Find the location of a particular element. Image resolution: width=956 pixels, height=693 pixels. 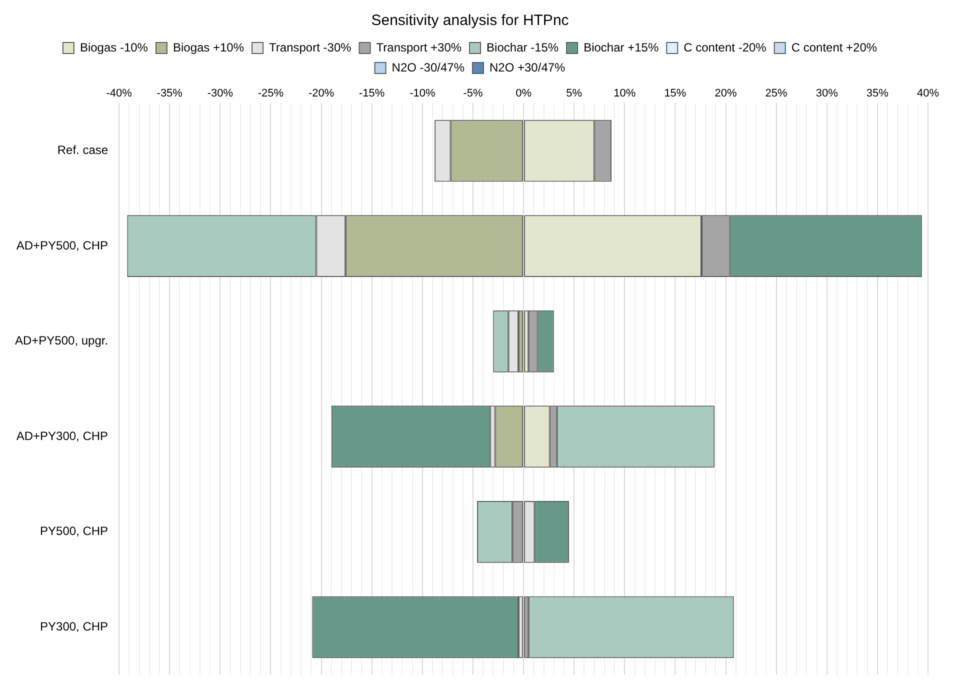

y-tick-label: PY300, CHP is located at coordinates (74, 626).